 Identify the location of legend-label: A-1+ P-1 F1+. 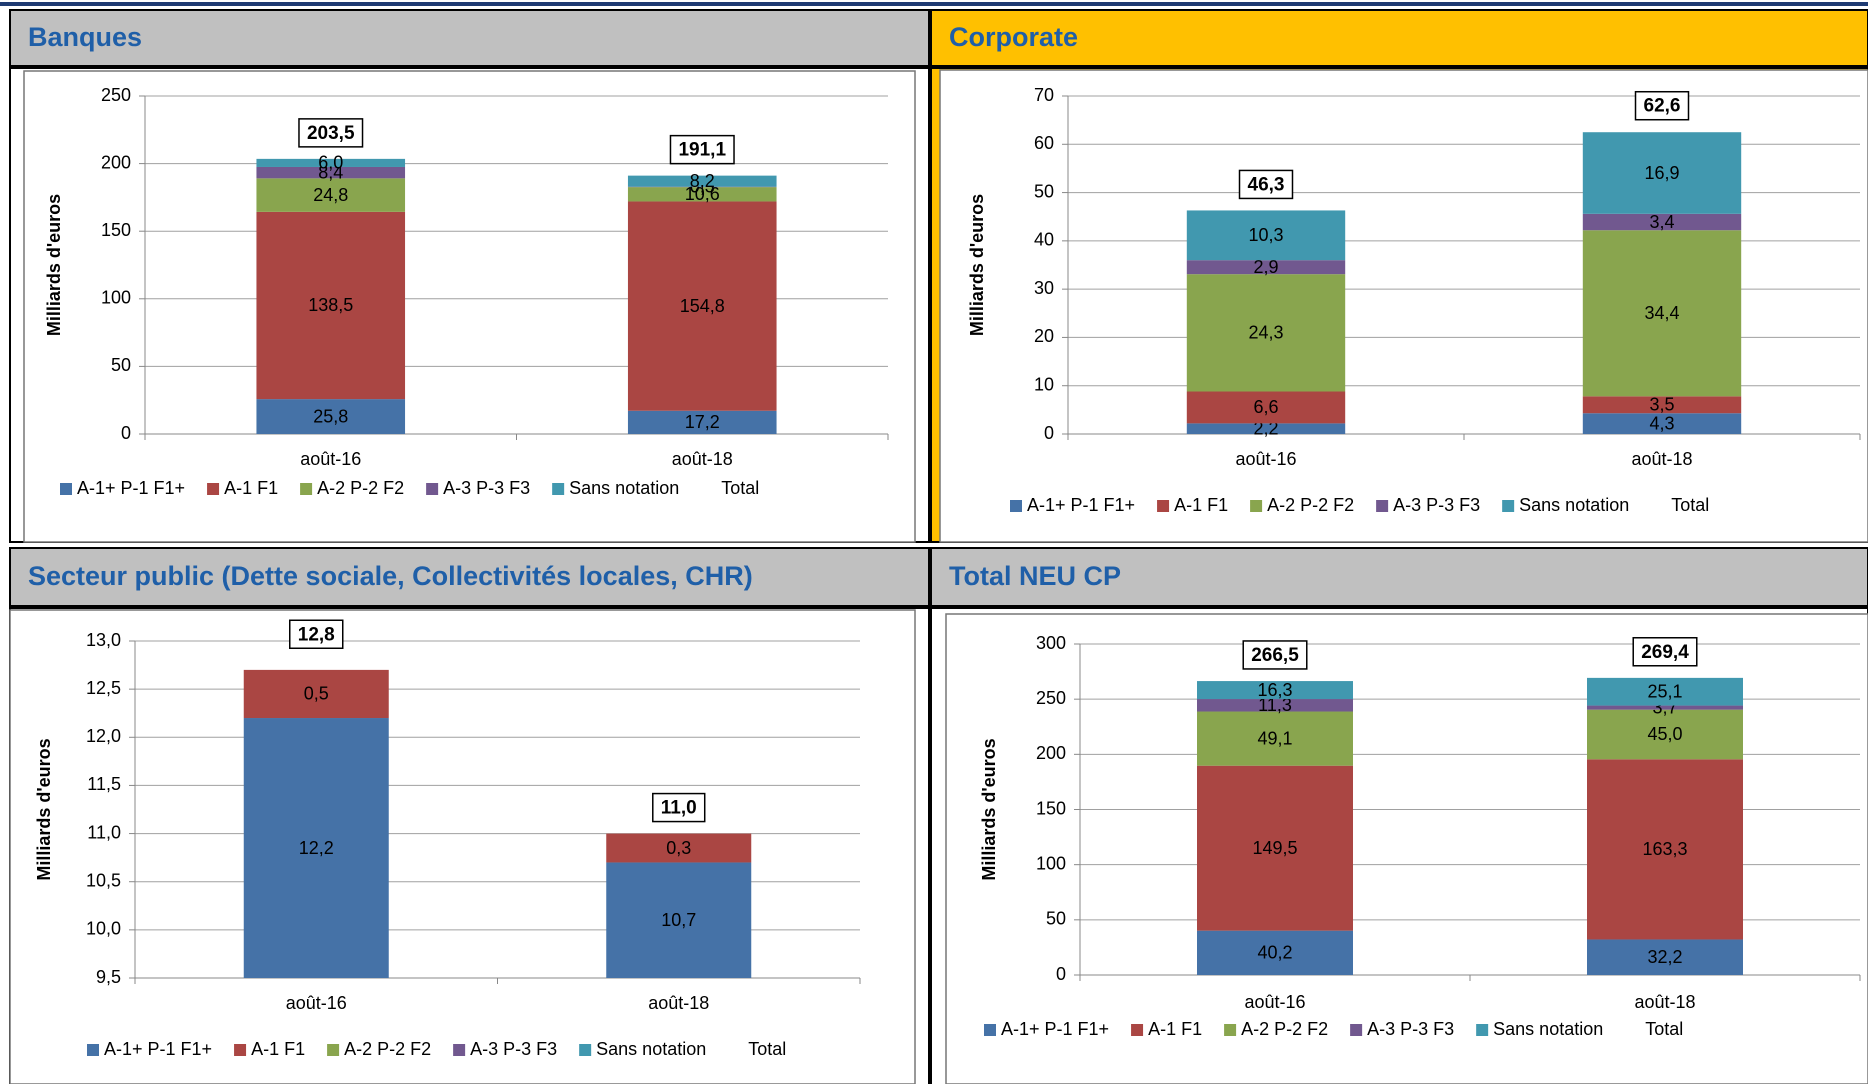
(1081, 505).